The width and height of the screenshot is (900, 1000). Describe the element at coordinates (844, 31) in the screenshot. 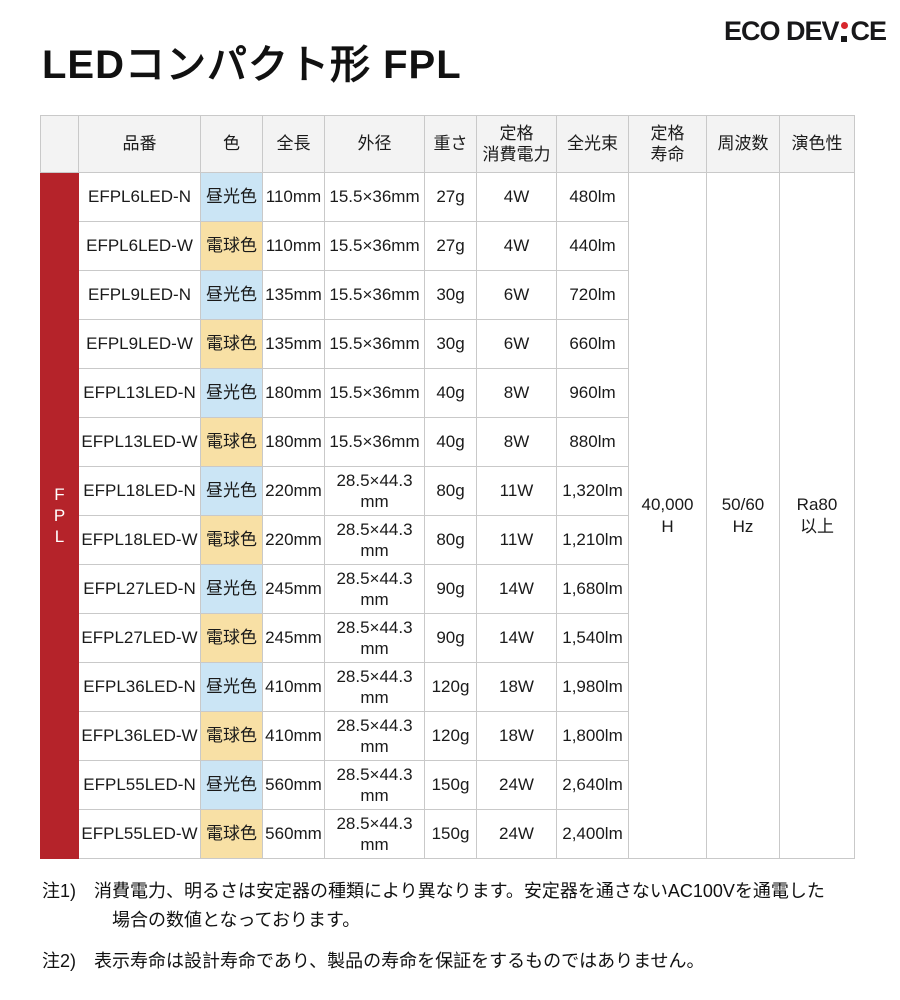

I see `logo-i-dot-icon` at that location.